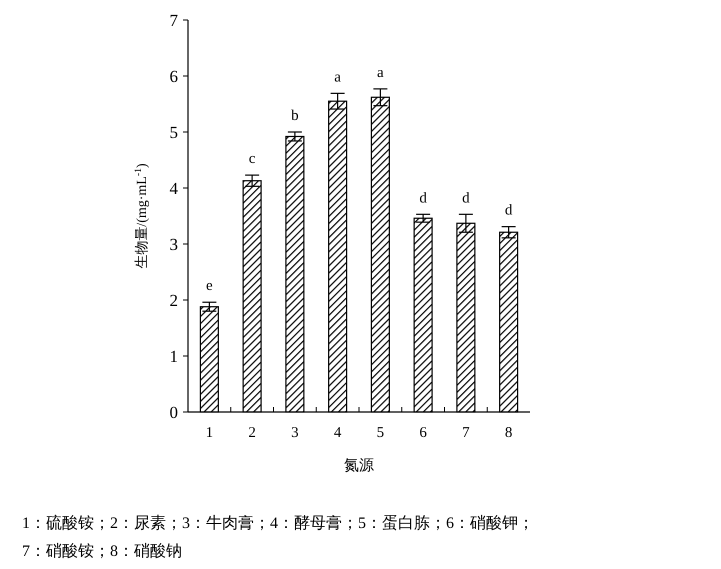 Image resolution: width=721 pixels, height=569 pixels. I want to click on x-tick-label: 1, so click(210, 433).